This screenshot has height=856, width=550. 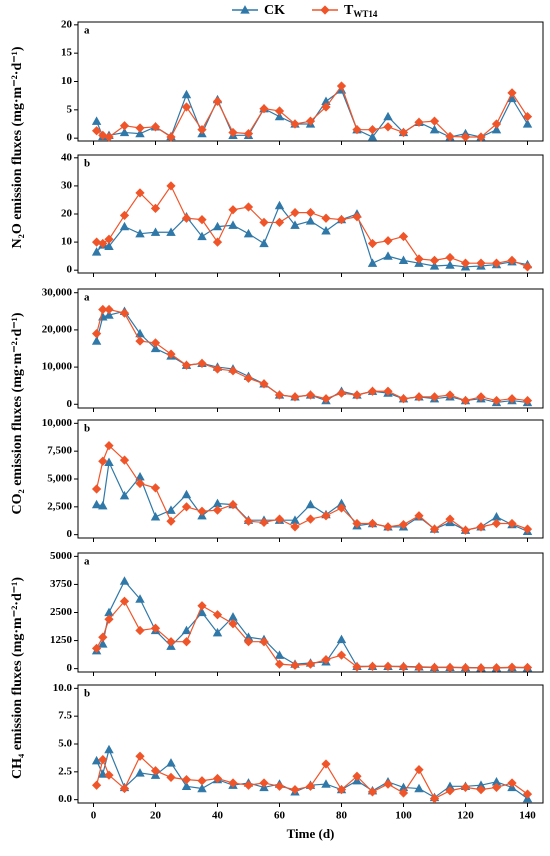 I want to click on panel-label: b, so click(x=87, y=164).